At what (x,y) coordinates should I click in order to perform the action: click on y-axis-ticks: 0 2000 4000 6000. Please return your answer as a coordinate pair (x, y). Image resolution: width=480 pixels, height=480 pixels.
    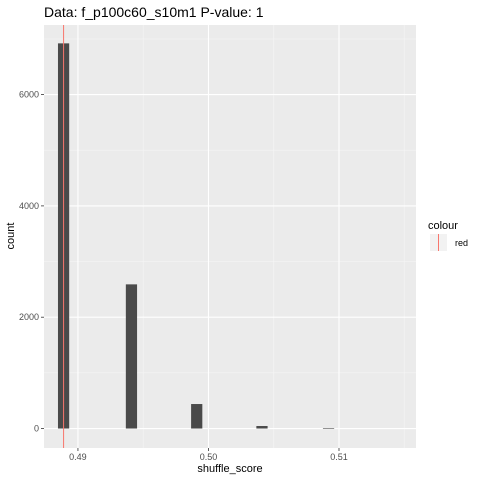
    Looking at the image, I should click on (31, 262).